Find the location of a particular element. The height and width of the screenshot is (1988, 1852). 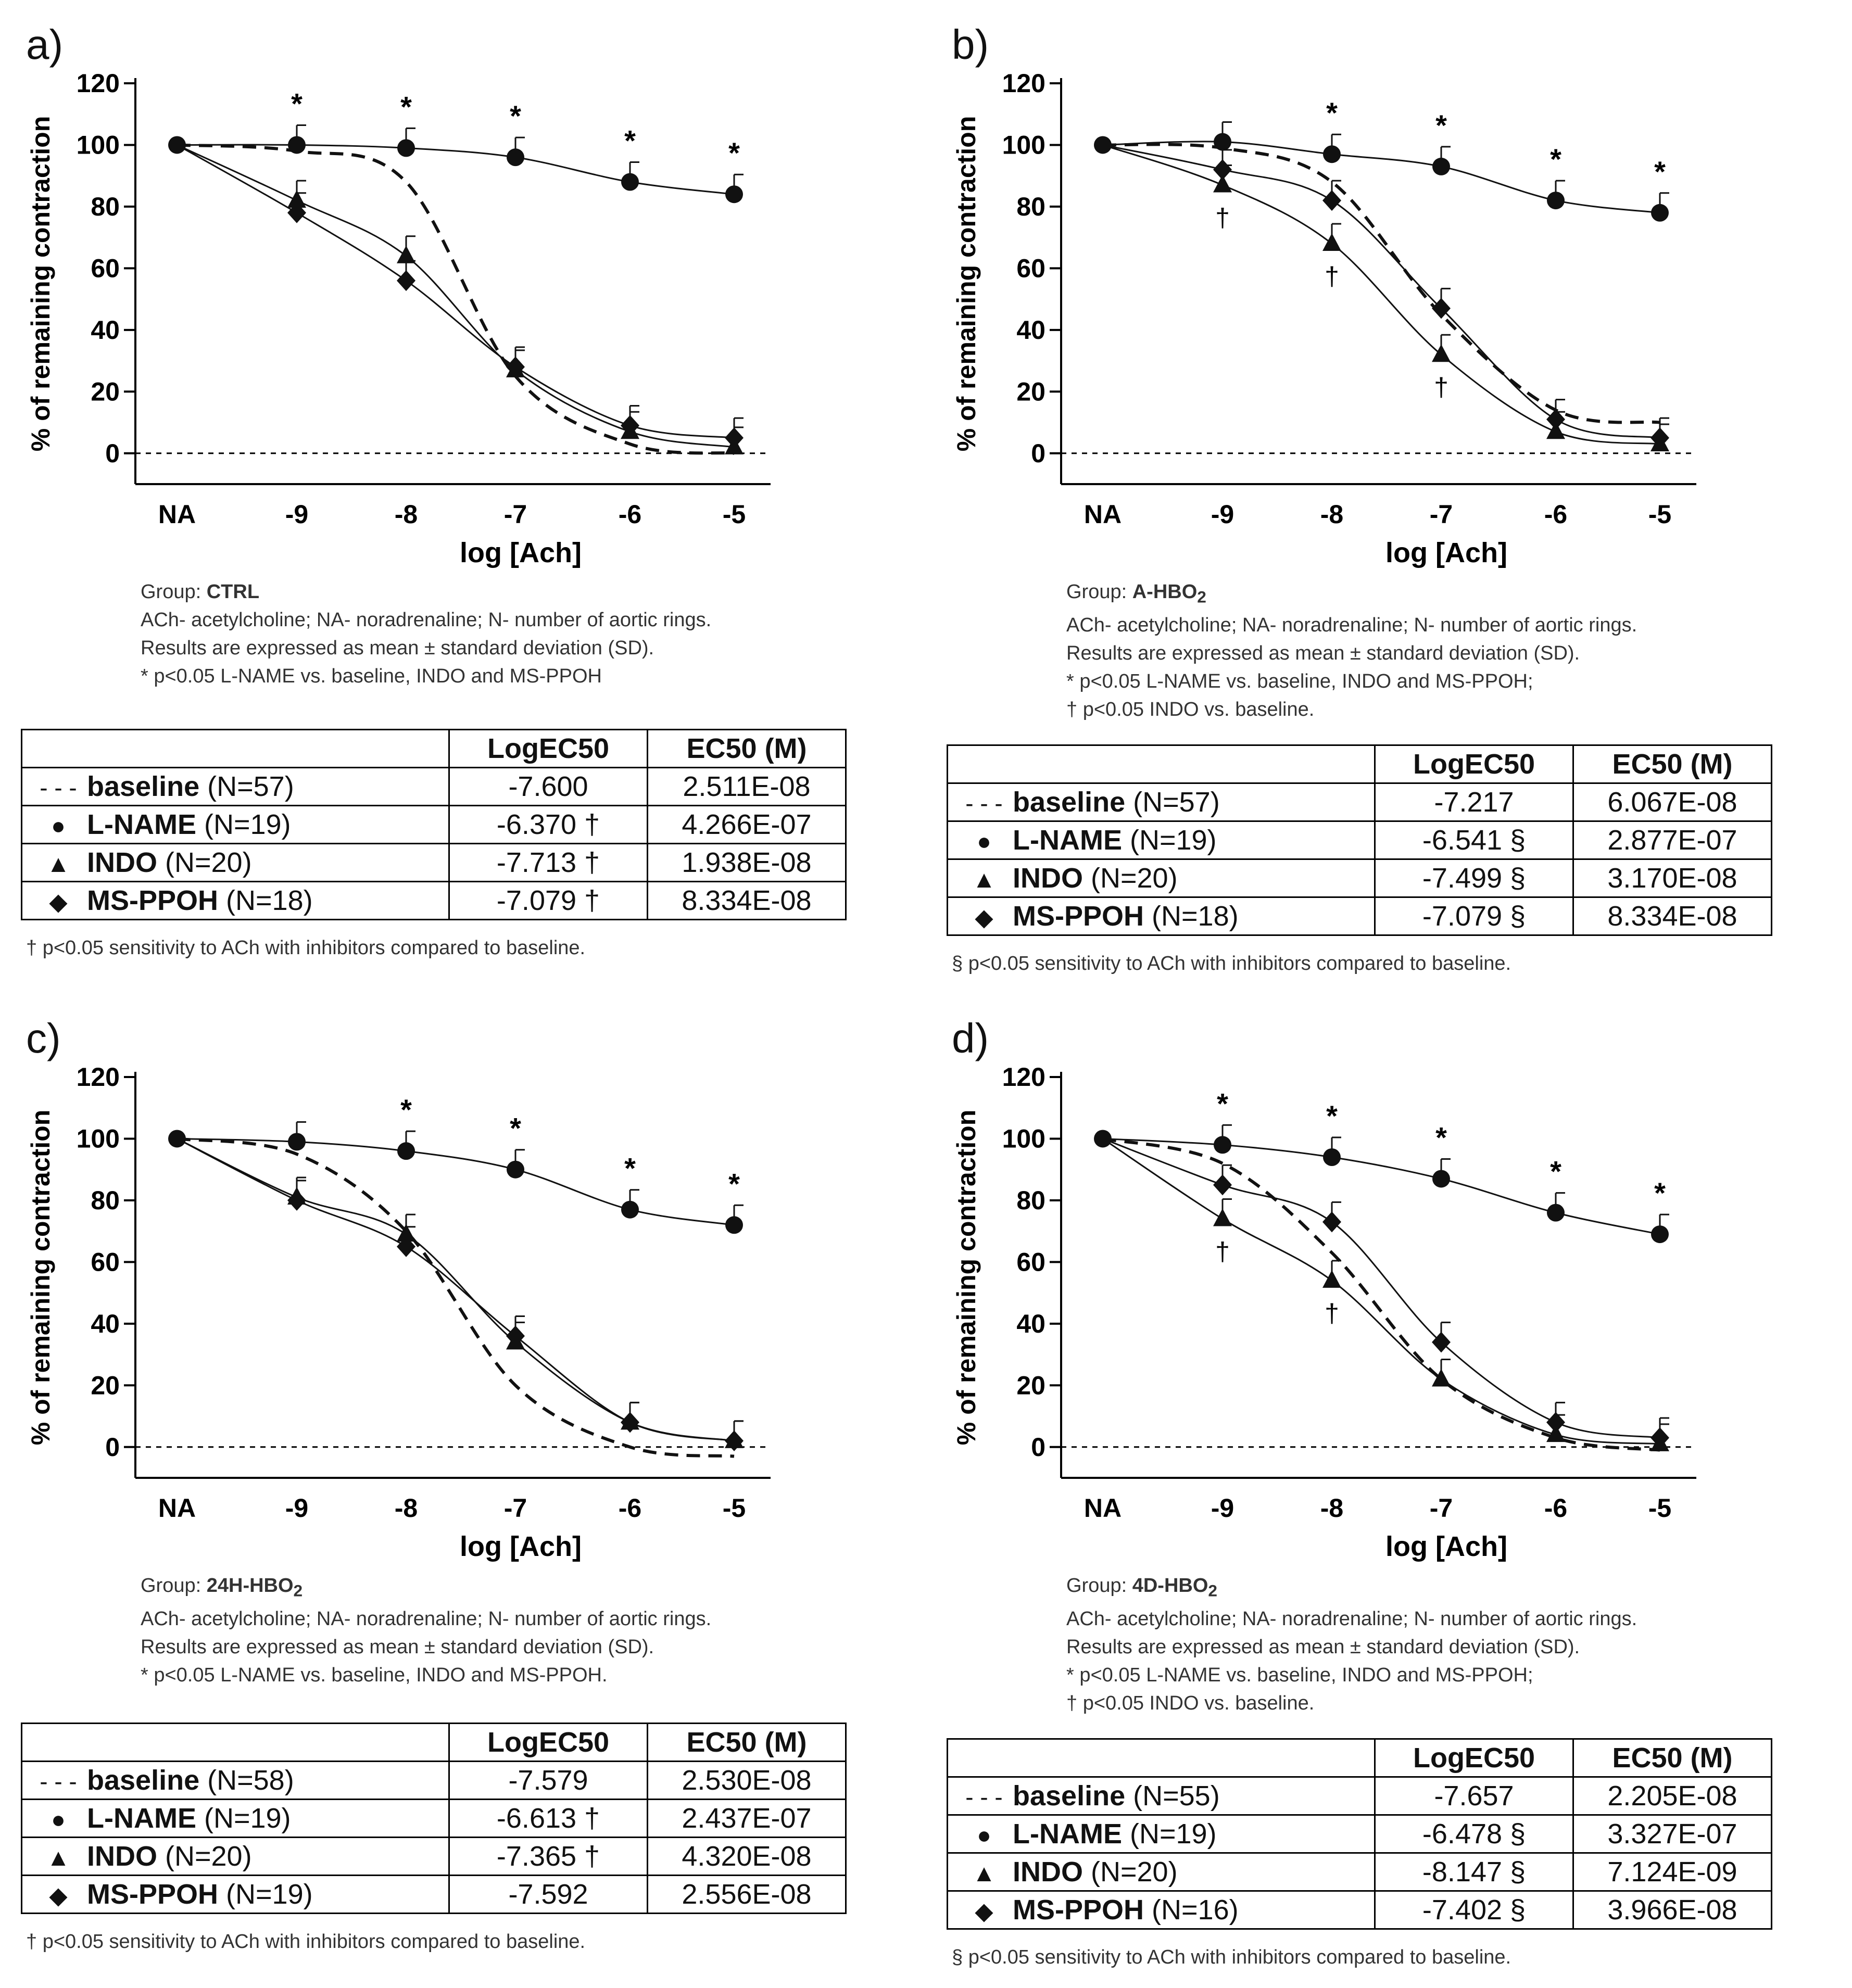

row-label: ▲ INDO (N=20) is located at coordinates (1161, 878).